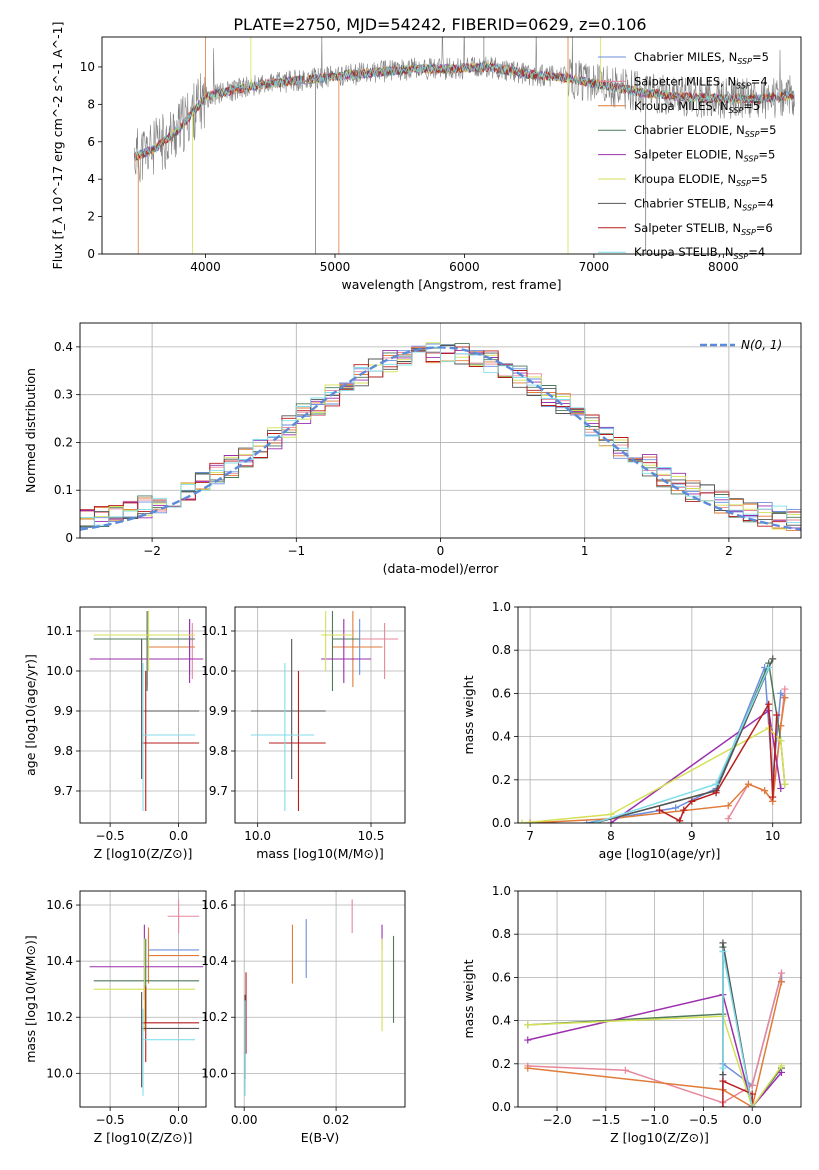 Image resolution: width=819 pixels, height=1170 pixels. Describe the element at coordinates (689, 130) in the screenshot. I see `legend-label-main: Chabrier ELODIE, N` at that location.